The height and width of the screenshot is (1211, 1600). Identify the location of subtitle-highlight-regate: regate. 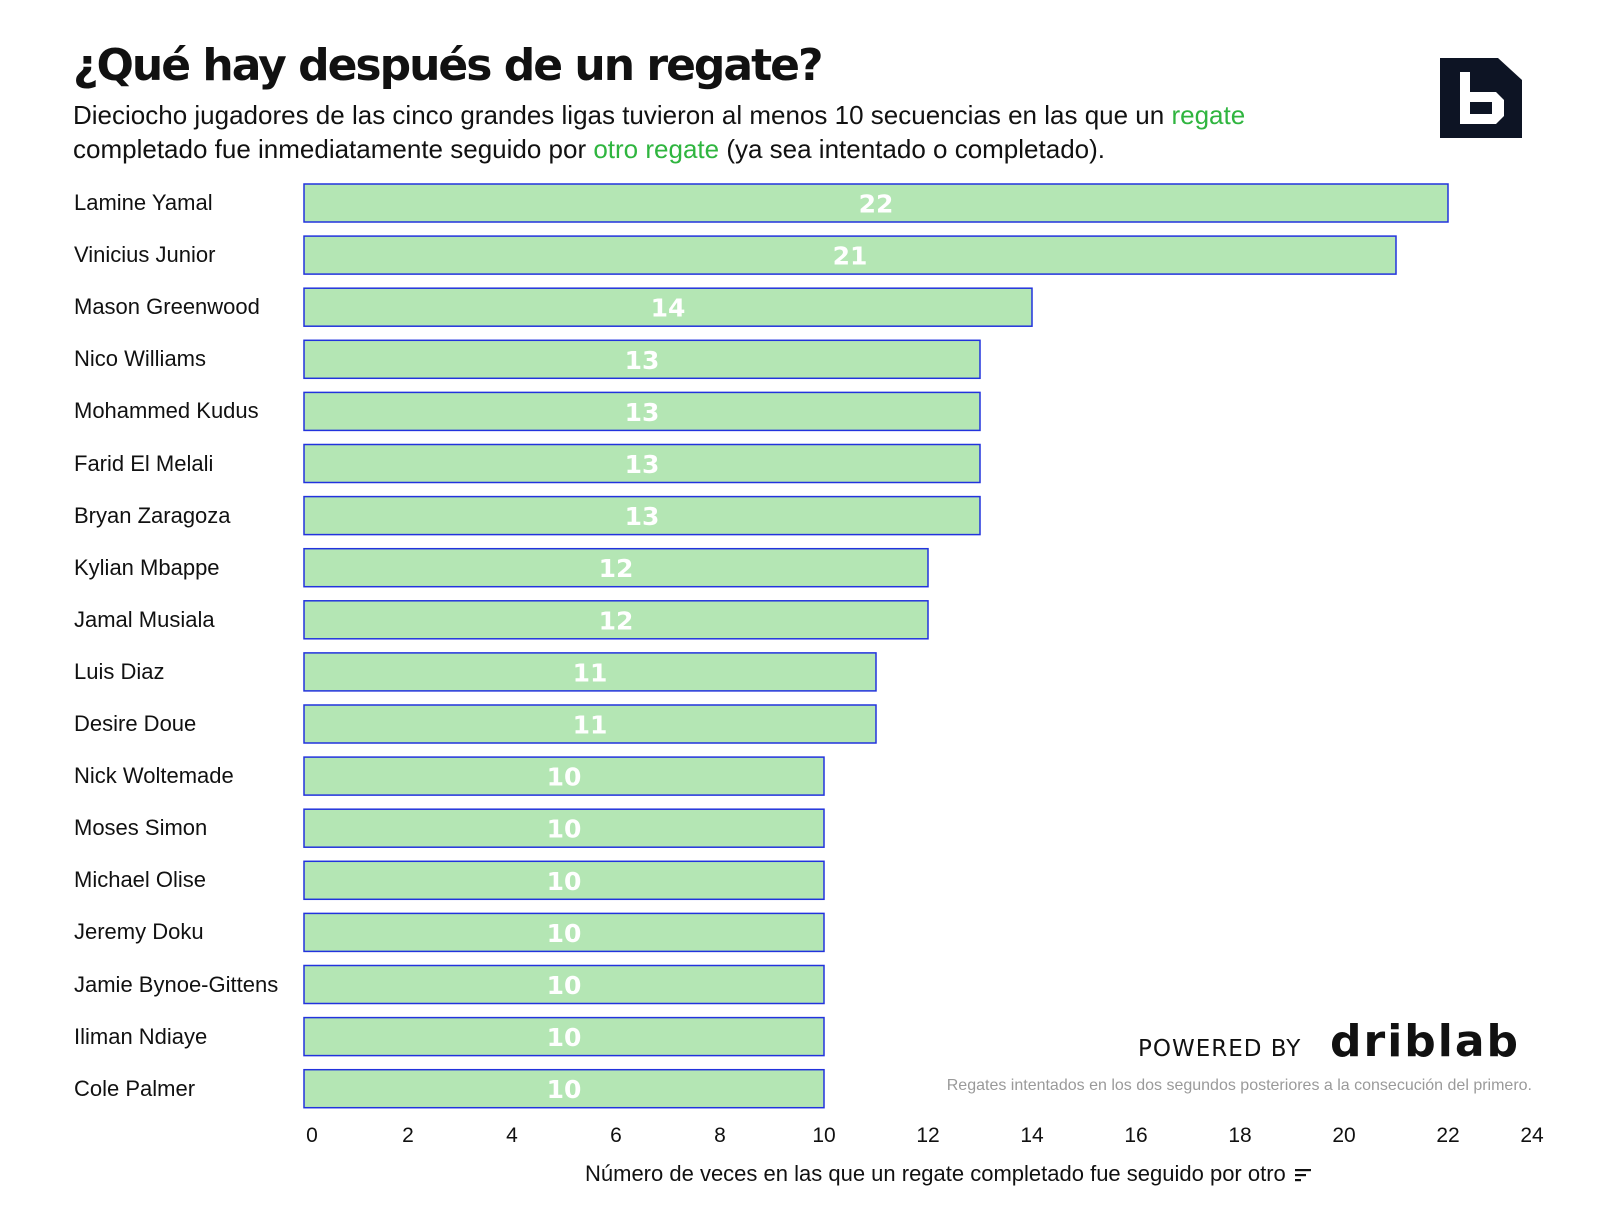
(1208, 115).